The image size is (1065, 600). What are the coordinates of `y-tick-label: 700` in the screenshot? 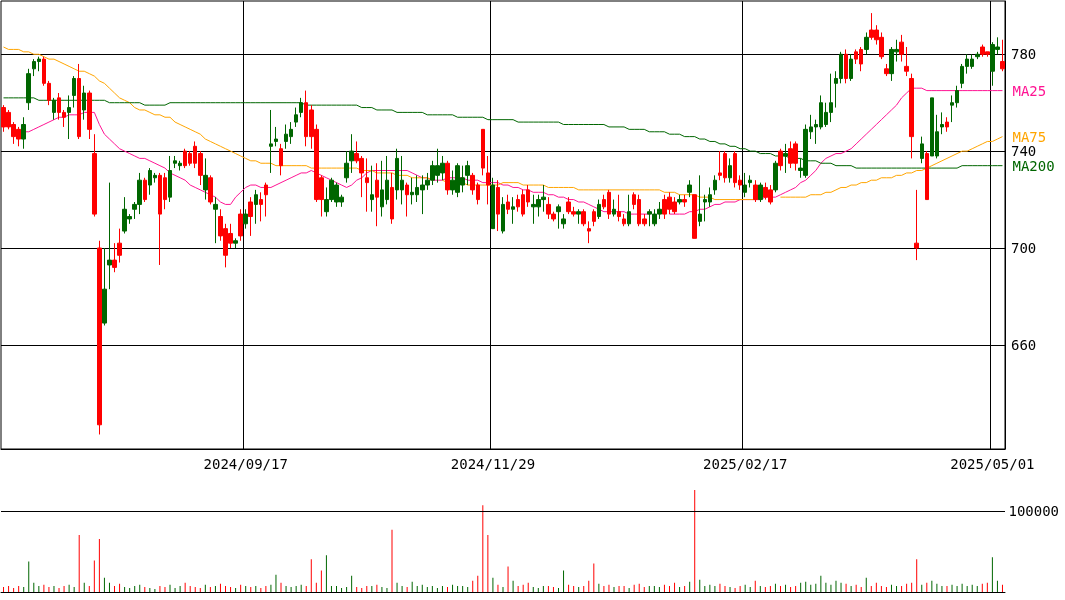 It's located at (1024, 248).